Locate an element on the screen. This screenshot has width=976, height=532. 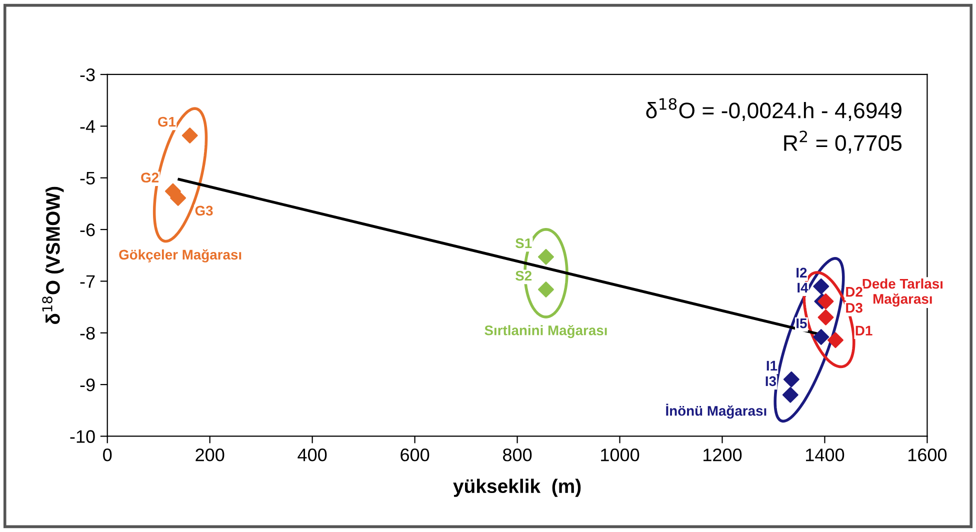
annotation: I2 is located at coordinates (801, 273).